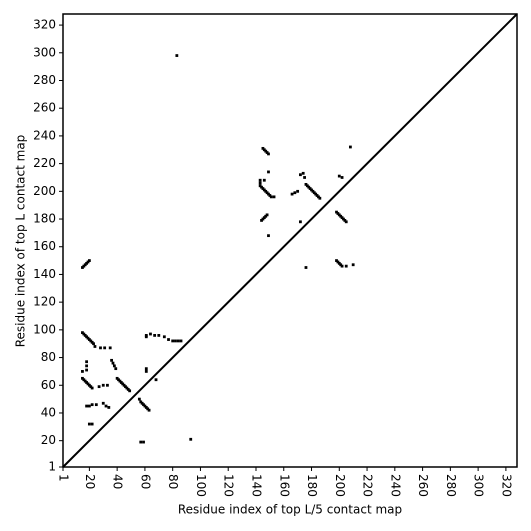 The width and height of the screenshot is (531, 531). What do you see at coordinates (395, 485) in the screenshot?
I see `x-tick-label: 240` at bounding box center [395, 485].